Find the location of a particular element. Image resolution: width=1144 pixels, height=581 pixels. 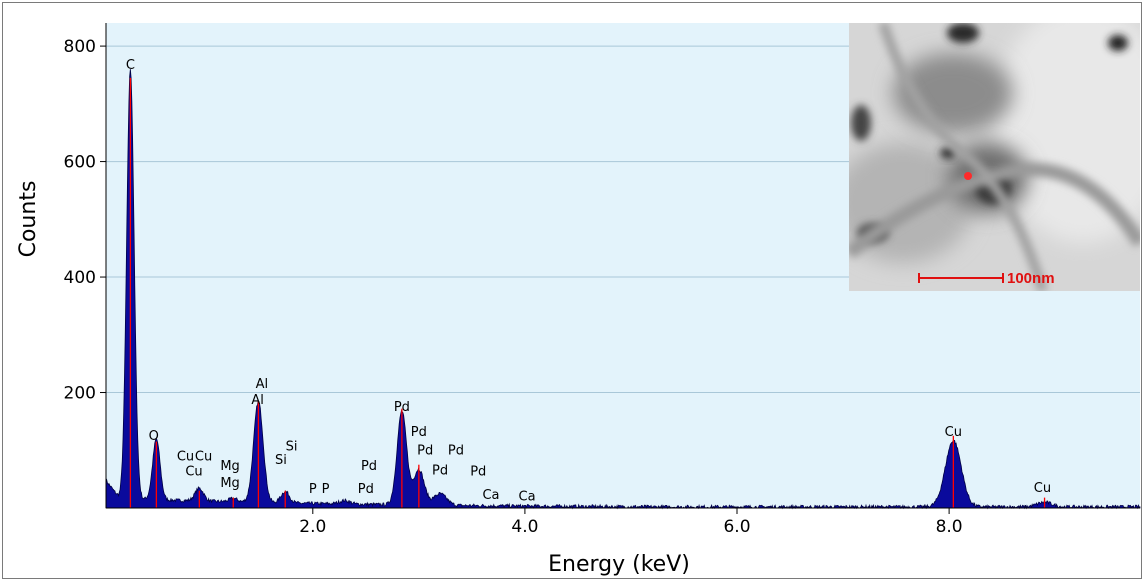

y-tick-label: 200 is located at coordinates (80, 394).